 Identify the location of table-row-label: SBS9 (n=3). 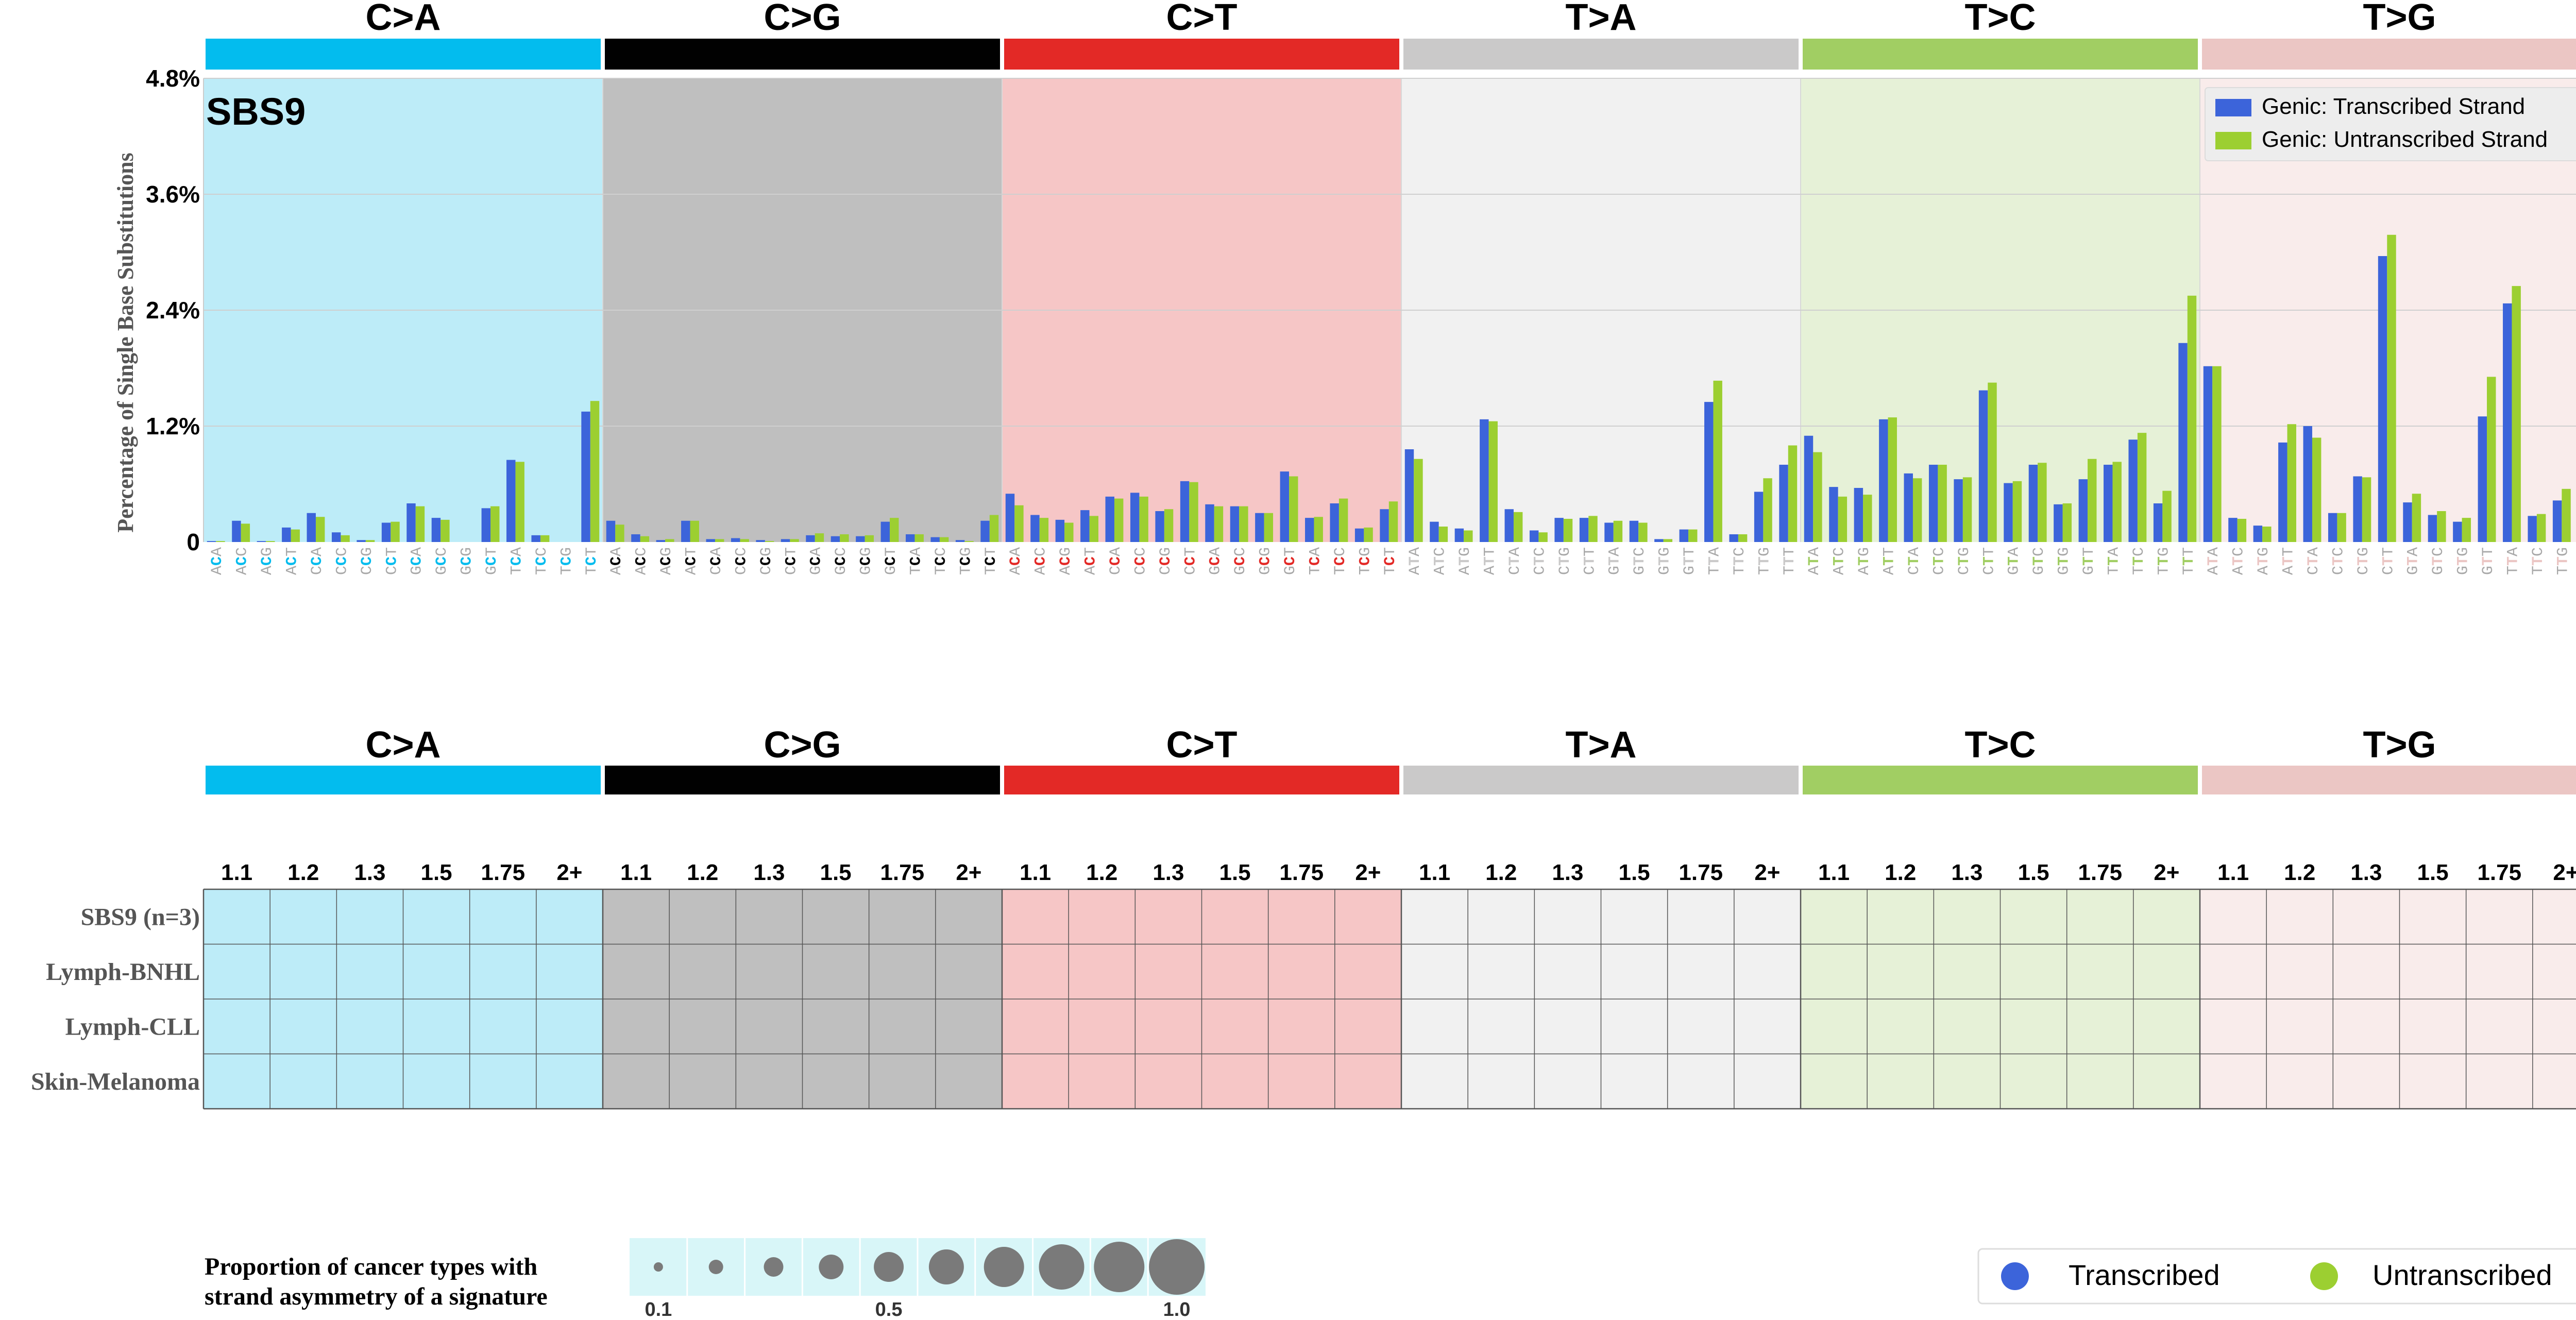
(140, 916).